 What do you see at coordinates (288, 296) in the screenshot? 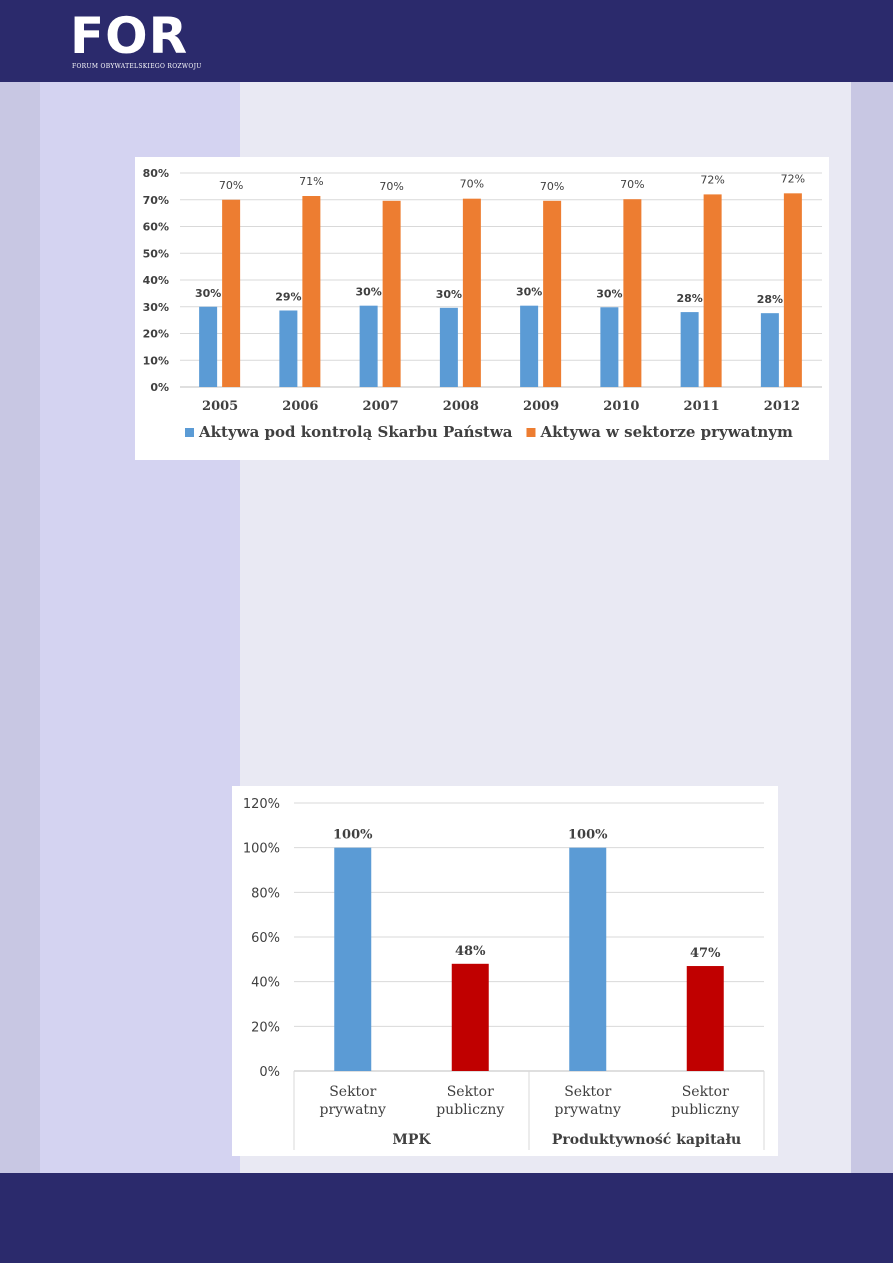
I see `data-label: 29%` at bounding box center [288, 296].